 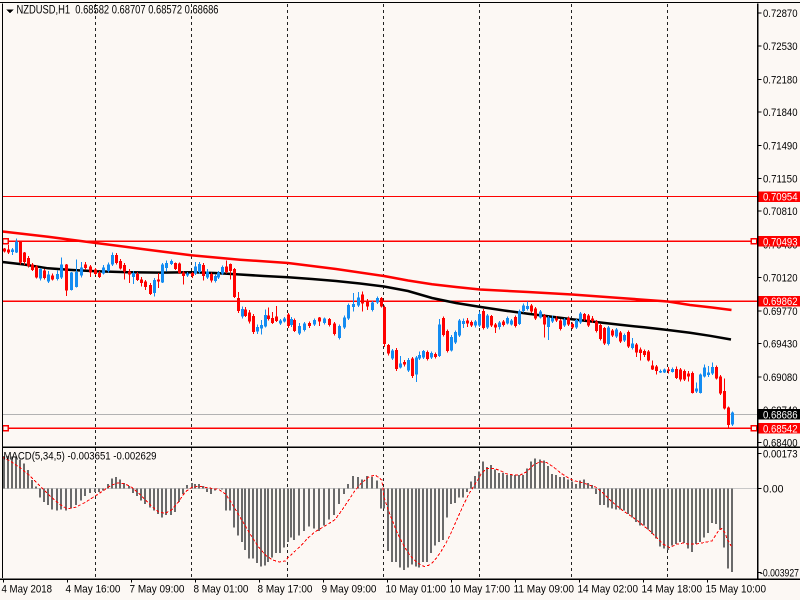 What do you see at coordinates (780, 278) in the screenshot?
I see `svg-text: 0.70120` at bounding box center [780, 278].